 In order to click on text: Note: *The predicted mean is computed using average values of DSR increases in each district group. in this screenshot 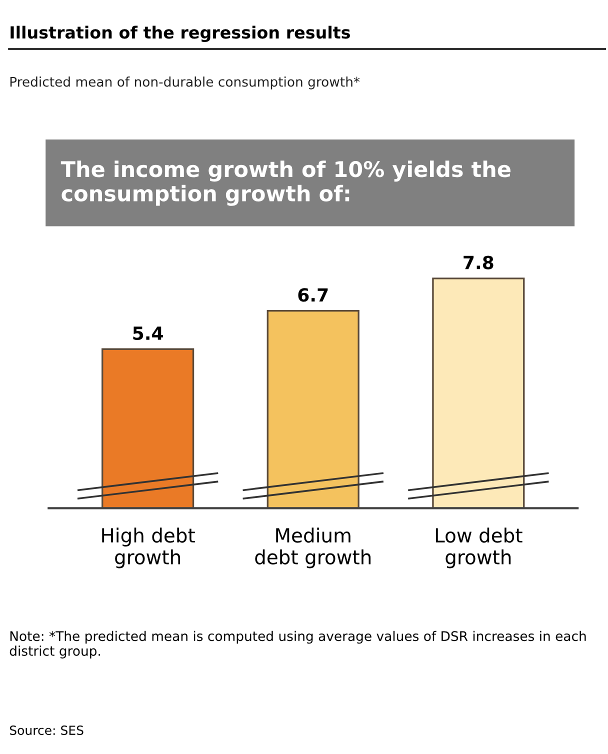, I will do `click(298, 644)`.